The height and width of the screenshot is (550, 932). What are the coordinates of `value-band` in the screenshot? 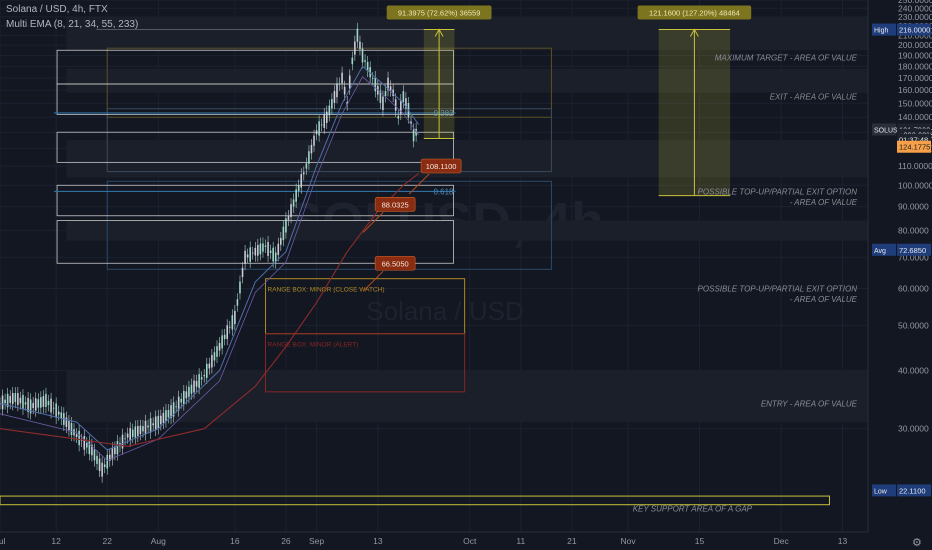 It's located at (467, 80).